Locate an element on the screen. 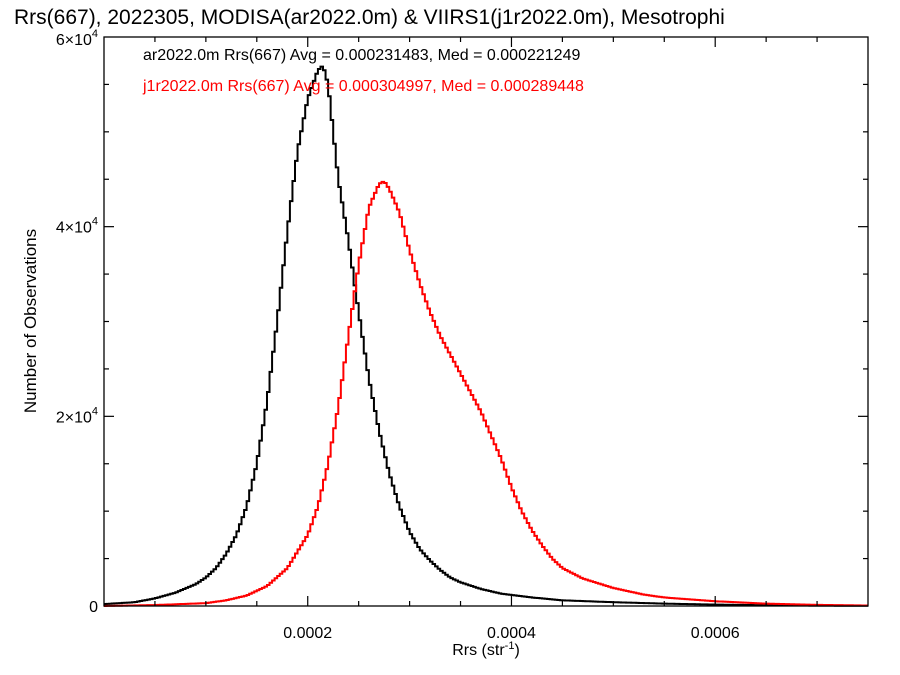 The height and width of the screenshot is (675, 900). x-axis-label: Rrs (str-1) is located at coordinates (486, 649).